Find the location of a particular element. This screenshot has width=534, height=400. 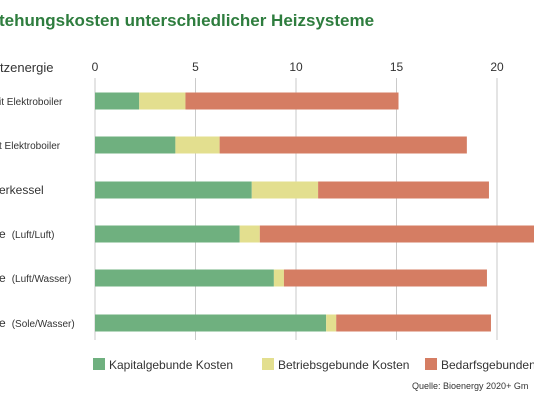

category-detail-text: (Sole/Wasser) is located at coordinates (43, 324).